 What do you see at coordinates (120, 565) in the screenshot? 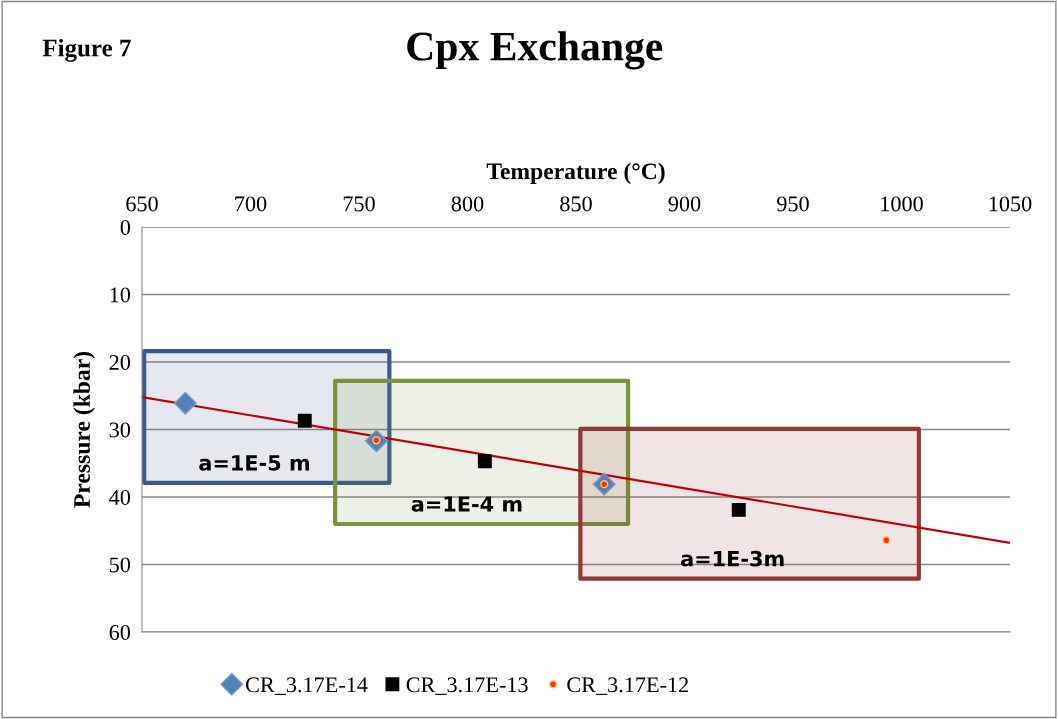
I see `y-tick-label: 50` at bounding box center [120, 565].